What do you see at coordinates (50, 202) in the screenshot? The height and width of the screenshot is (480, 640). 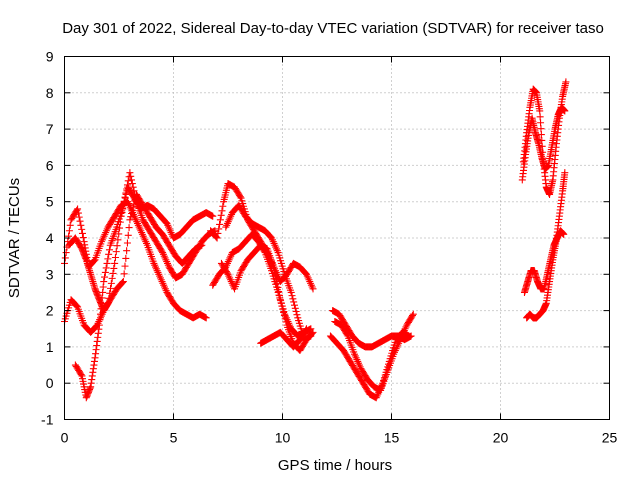 I see `y-tick-label: 5` at bounding box center [50, 202].